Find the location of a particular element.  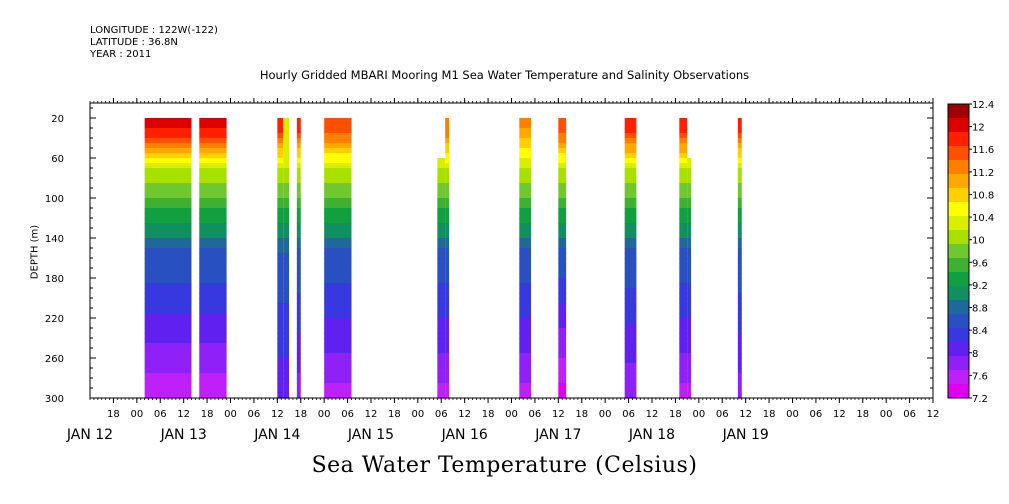

colorbar-label: 9.2 is located at coordinates (980, 286).